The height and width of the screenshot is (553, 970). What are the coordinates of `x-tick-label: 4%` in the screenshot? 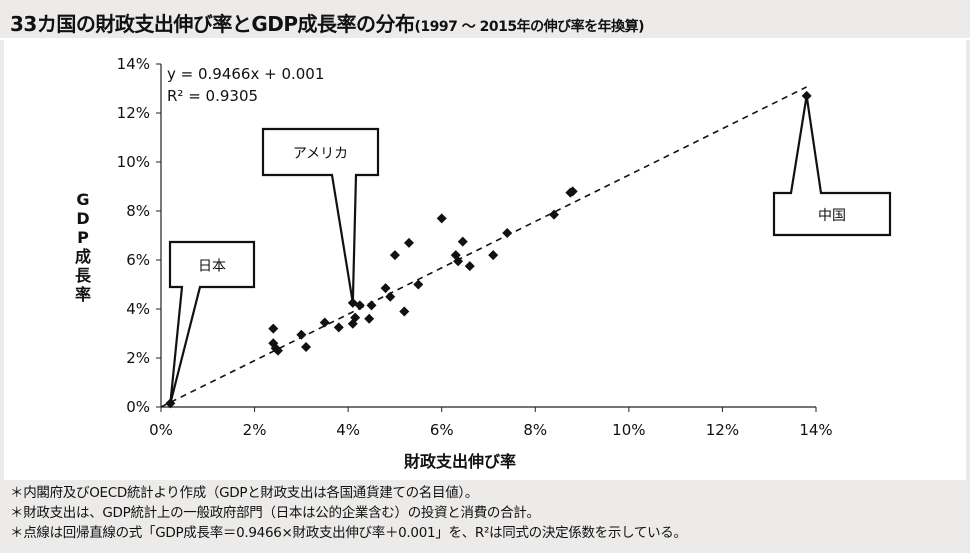 It's located at (348, 430).